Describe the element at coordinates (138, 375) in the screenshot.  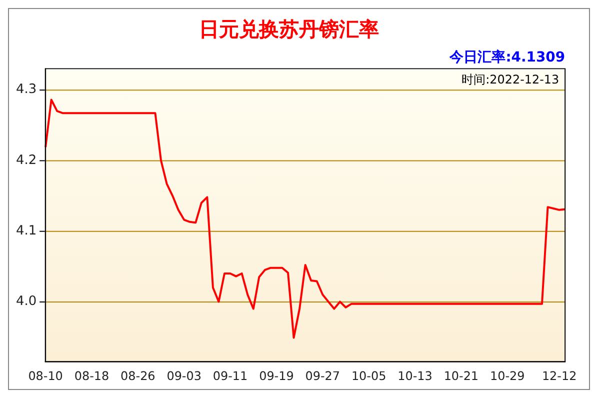
I see `x-tick-label: 08-26` at that location.